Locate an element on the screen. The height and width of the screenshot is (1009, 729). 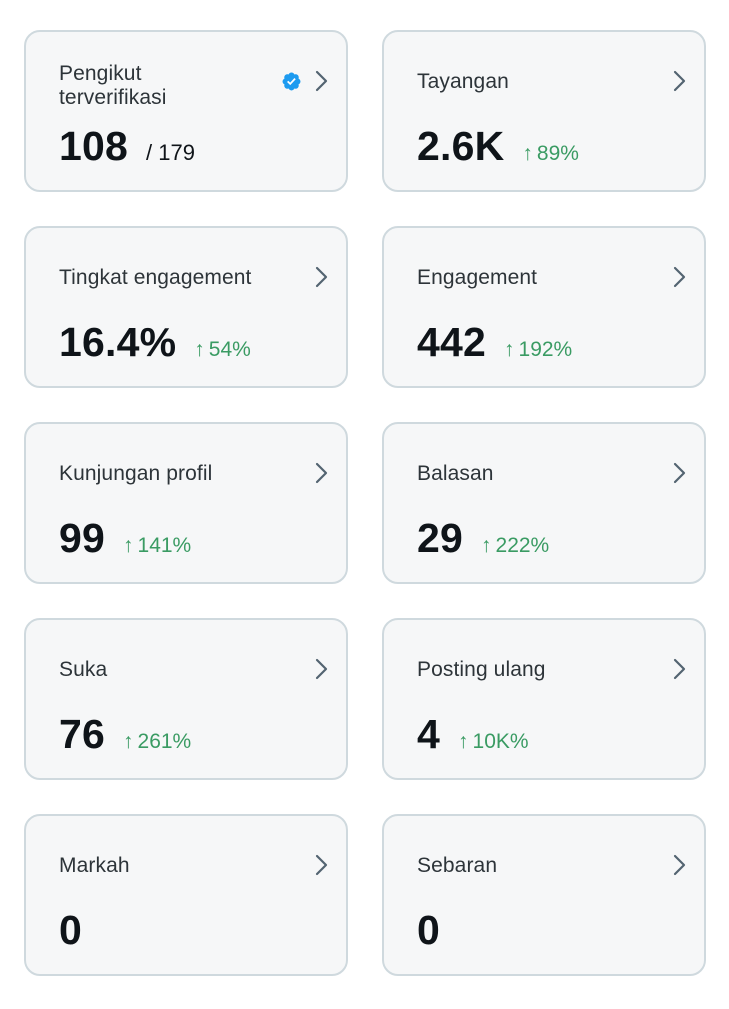
card-title-row: Tingkat engagement is located at coordinates (167, 278).